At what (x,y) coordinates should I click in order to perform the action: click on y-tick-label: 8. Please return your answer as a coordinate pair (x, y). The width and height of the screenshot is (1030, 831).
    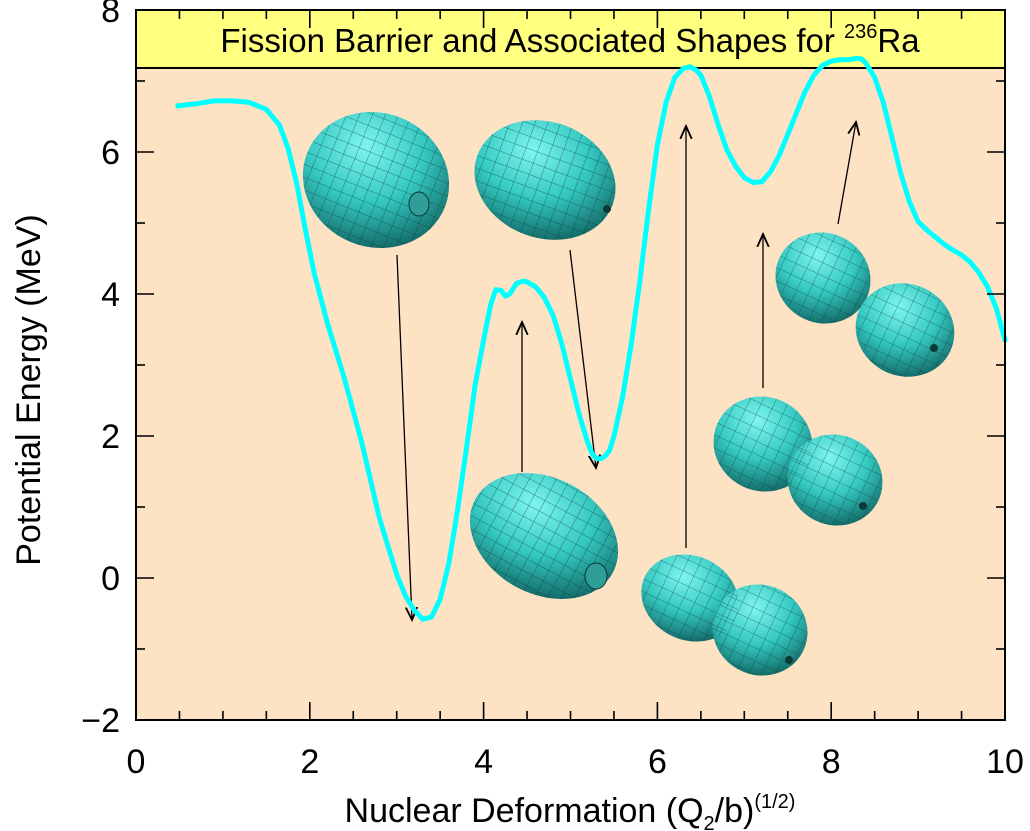
    Looking at the image, I should click on (110, 15).